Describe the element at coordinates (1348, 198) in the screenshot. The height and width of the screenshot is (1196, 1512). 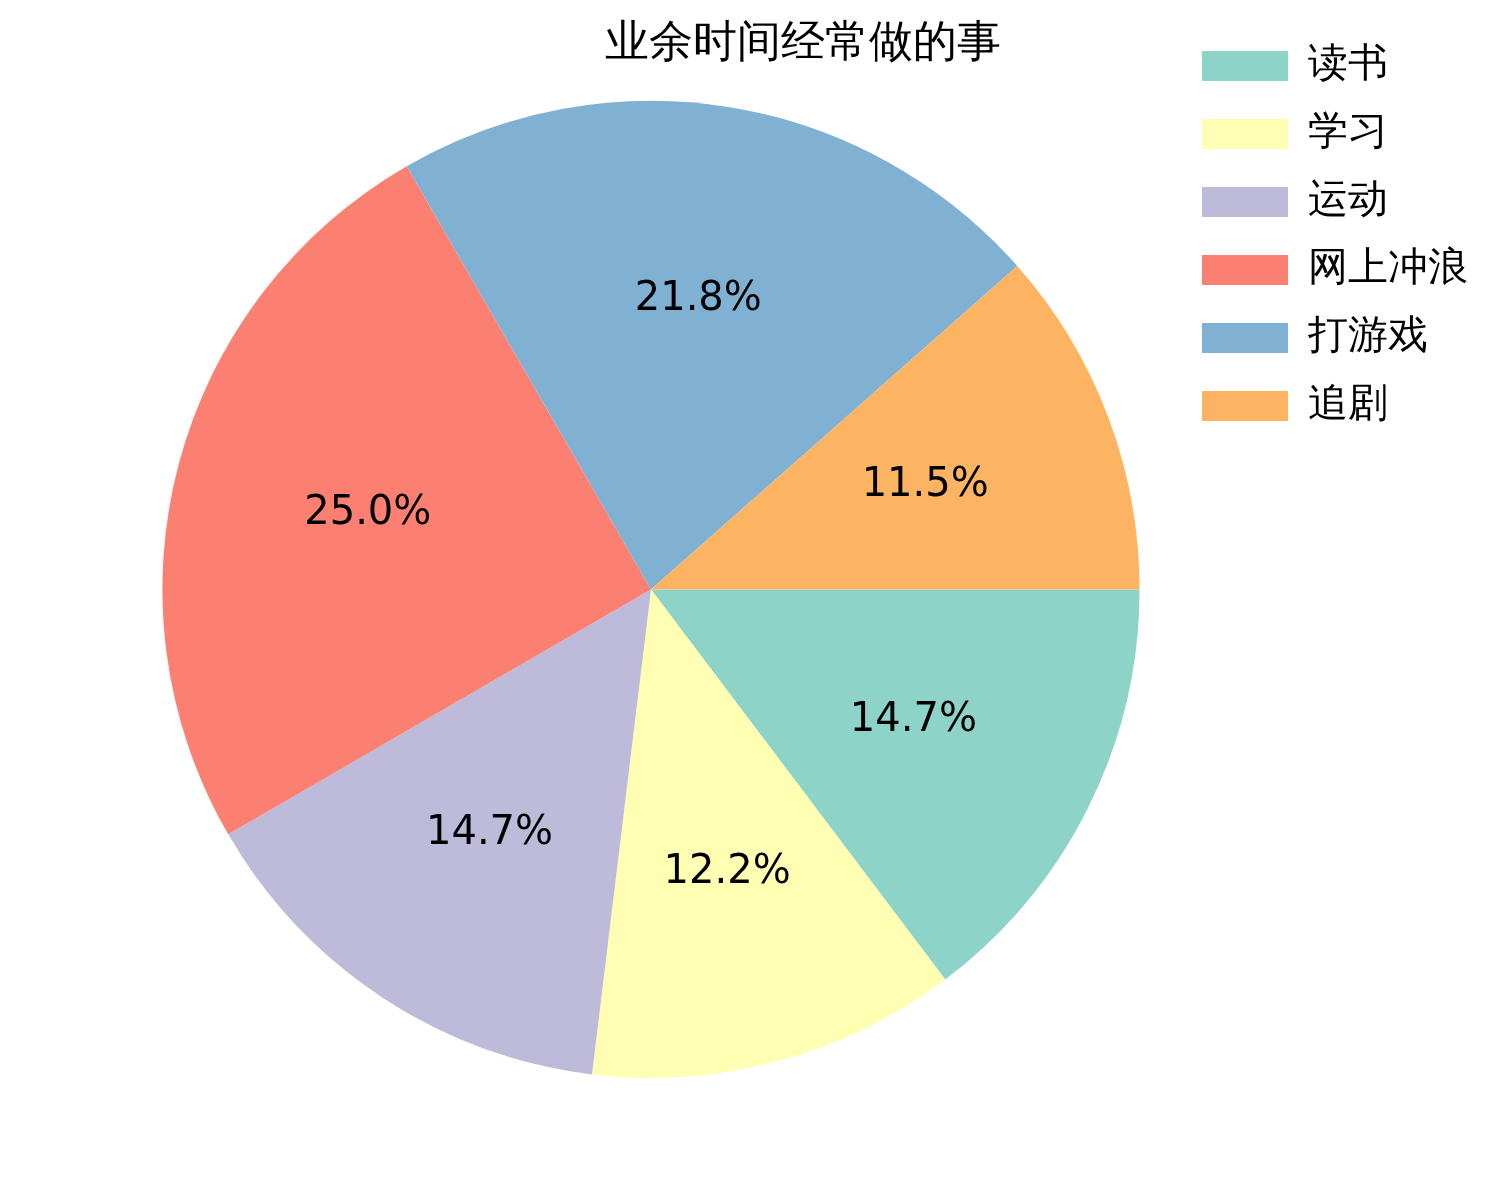
I see `legend-label: 运动` at that location.